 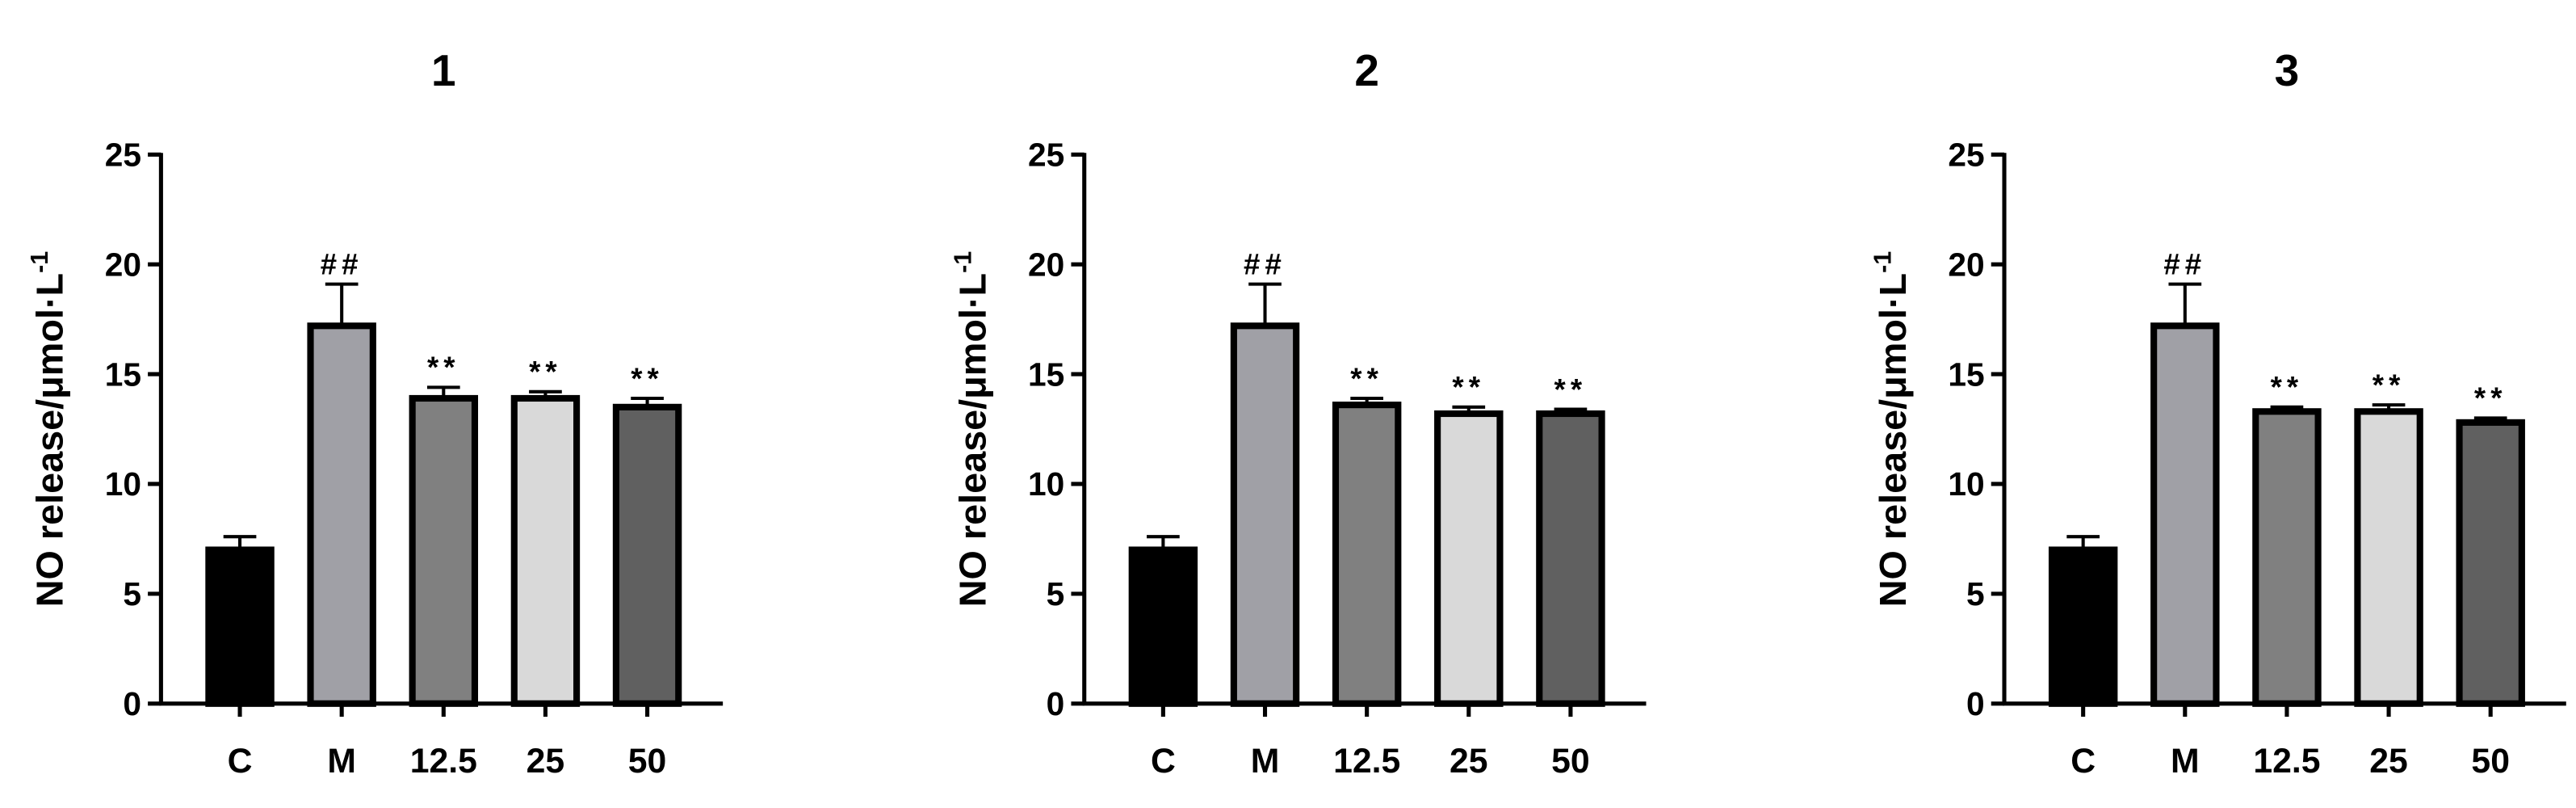 I want to click on chart-title: 2, so click(x=1366, y=70).